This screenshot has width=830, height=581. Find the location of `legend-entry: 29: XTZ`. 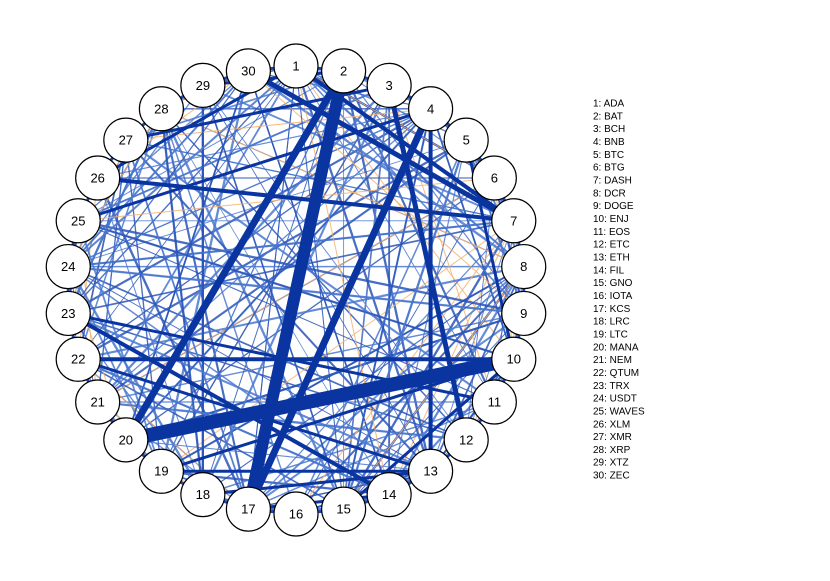

legend-entry: 29: XTZ is located at coordinates (611, 463).